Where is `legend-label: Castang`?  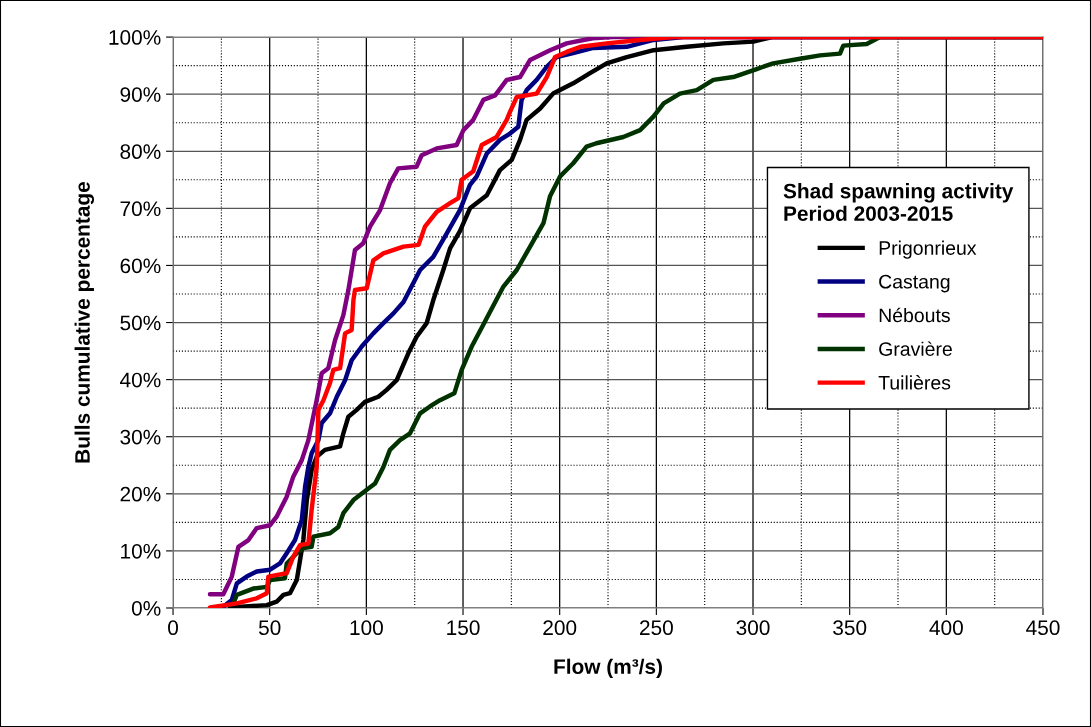 legend-label: Castang is located at coordinates (914, 283).